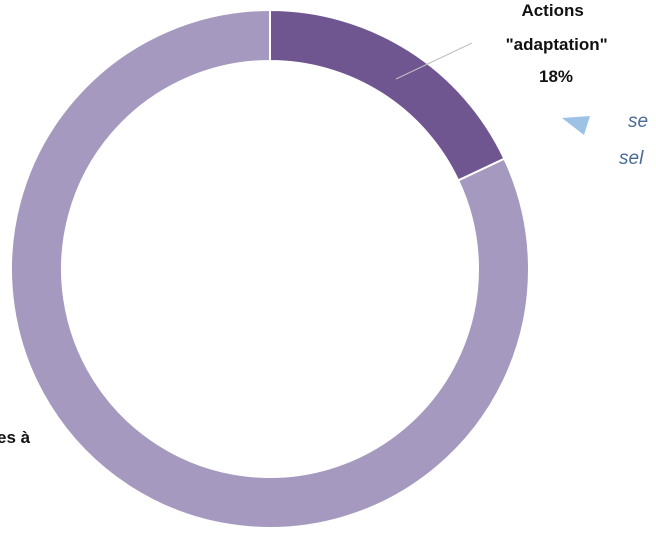 The width and height of the screenshot is (656, 536). I want to click on arrow-icon, so click(576, 125).